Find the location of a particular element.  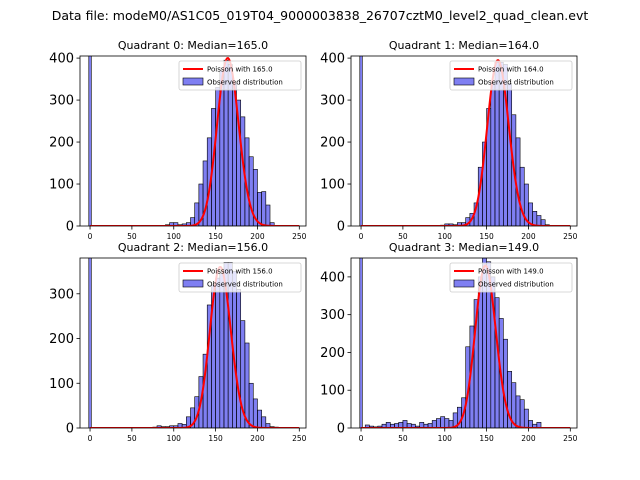

legend-line-label: Poisson with 156.0 is located at coordinates (240, 272).